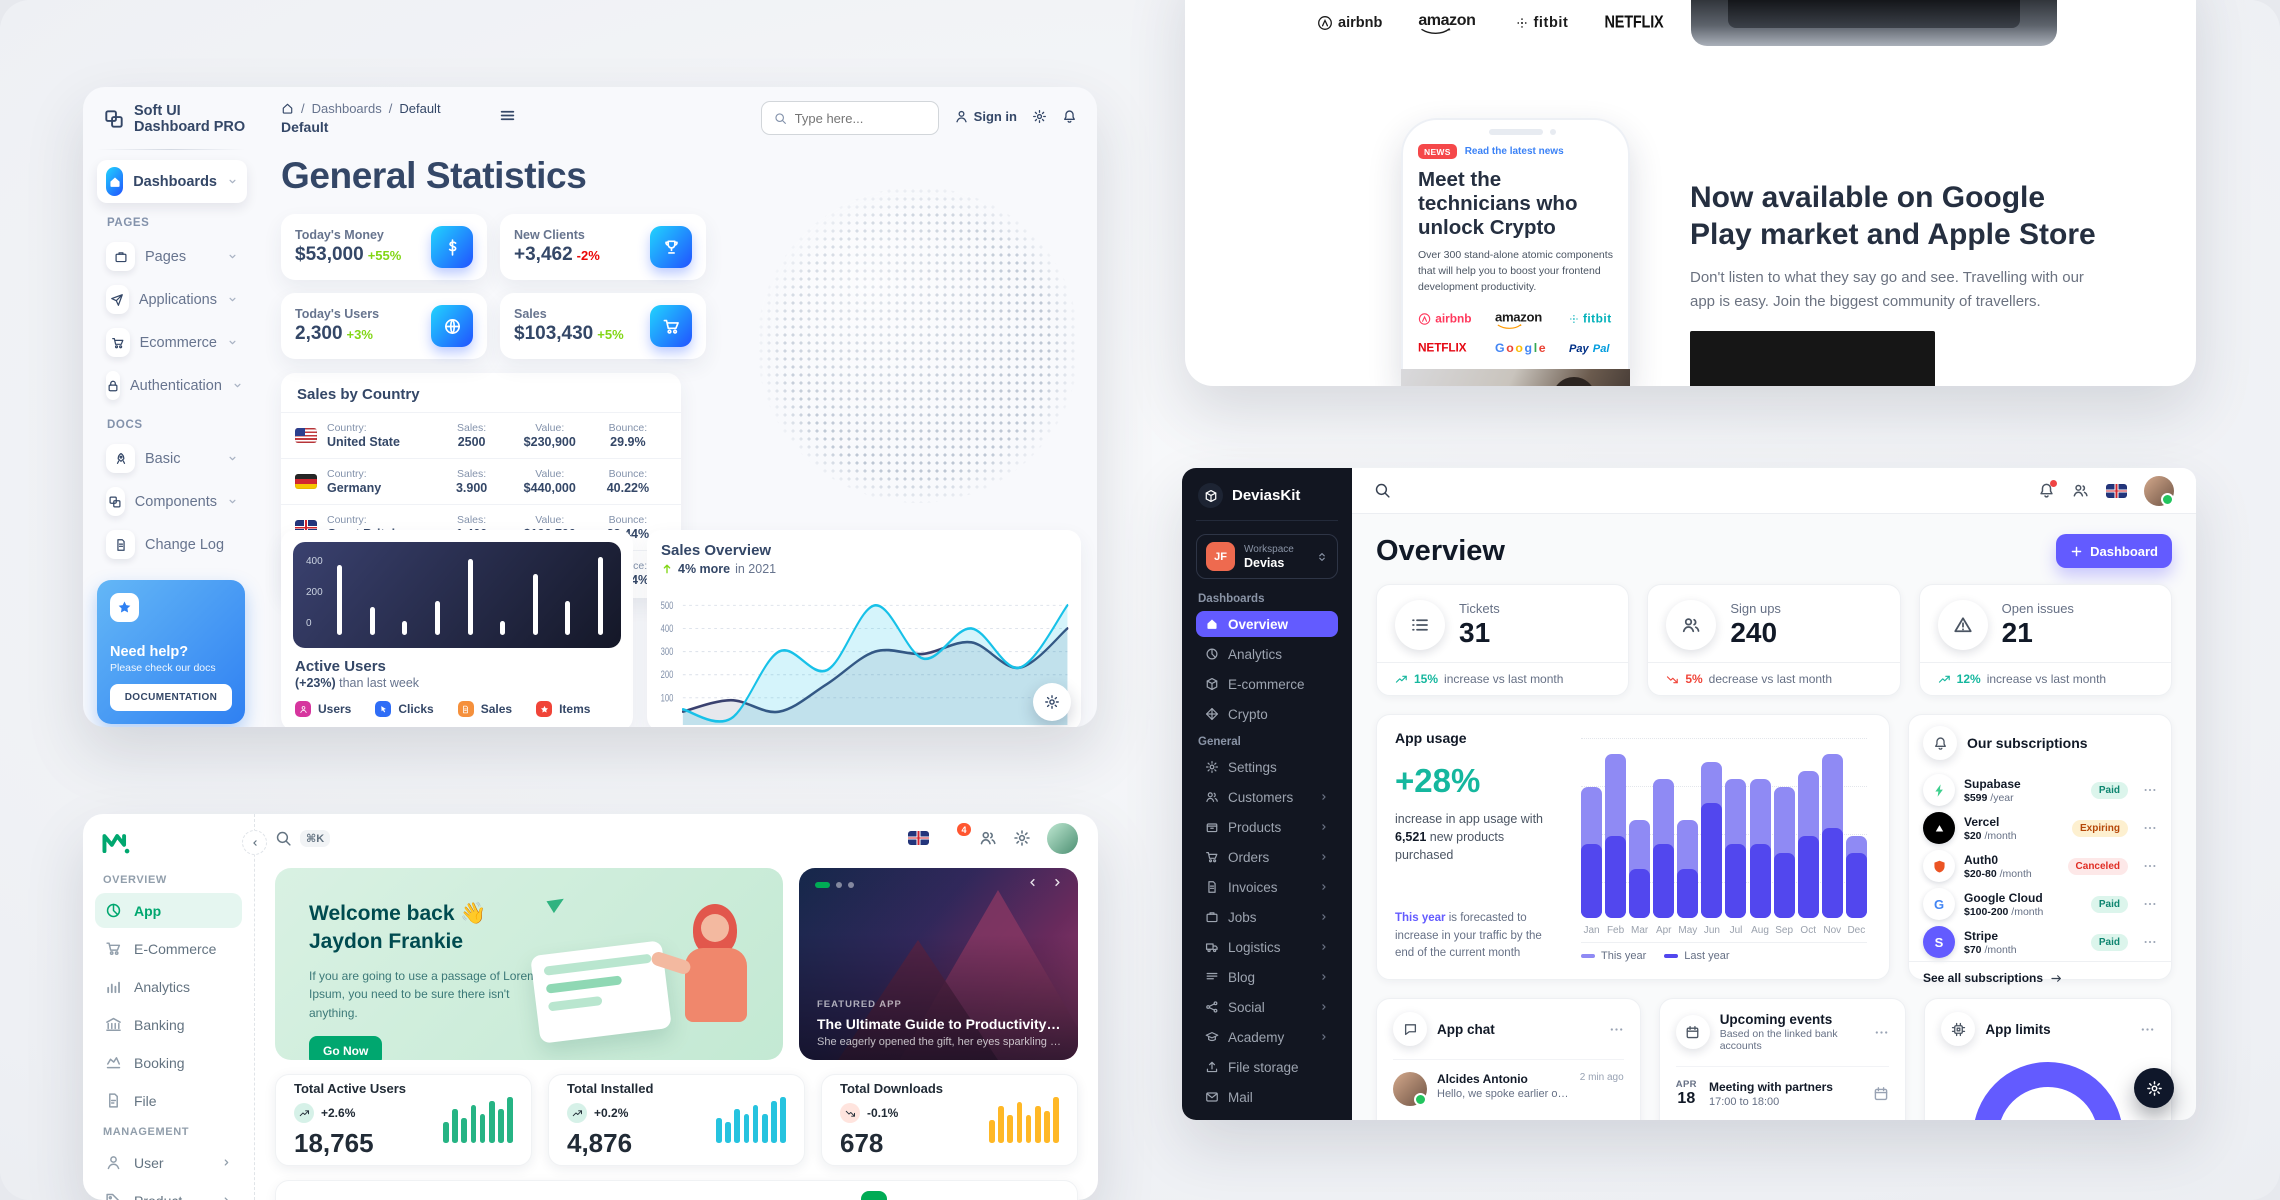 Image resolution: width=2280 pixels, height=1200 pixels. Describe the element at coordinates (168, 910) in the screenshot. I see `sidebar-item-app: App` at that location.